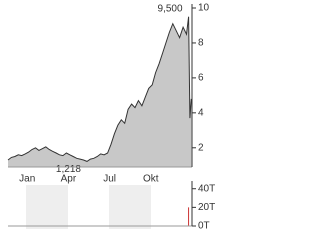 This screenshot has height=240, width=320. What do you see at coordinates (206, 188) in the screenshot?
I see `y-tick-label: 40T` at bounding box center [206, 188].